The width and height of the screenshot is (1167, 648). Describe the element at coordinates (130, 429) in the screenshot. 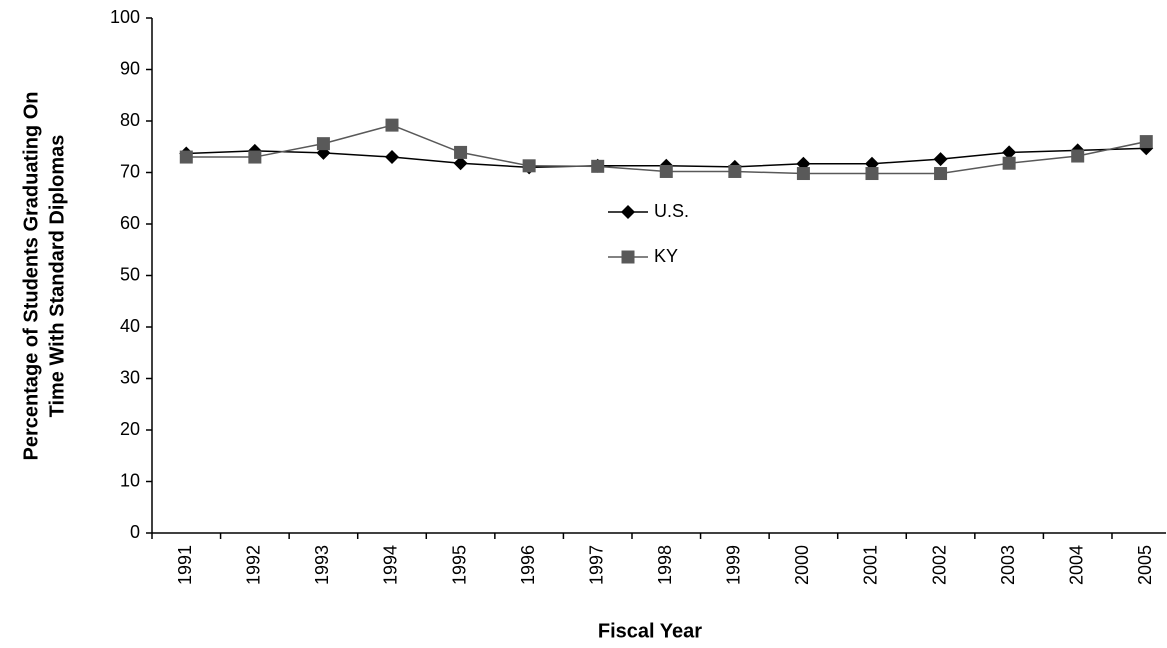

I see `y-tick-label: 20` at that location.